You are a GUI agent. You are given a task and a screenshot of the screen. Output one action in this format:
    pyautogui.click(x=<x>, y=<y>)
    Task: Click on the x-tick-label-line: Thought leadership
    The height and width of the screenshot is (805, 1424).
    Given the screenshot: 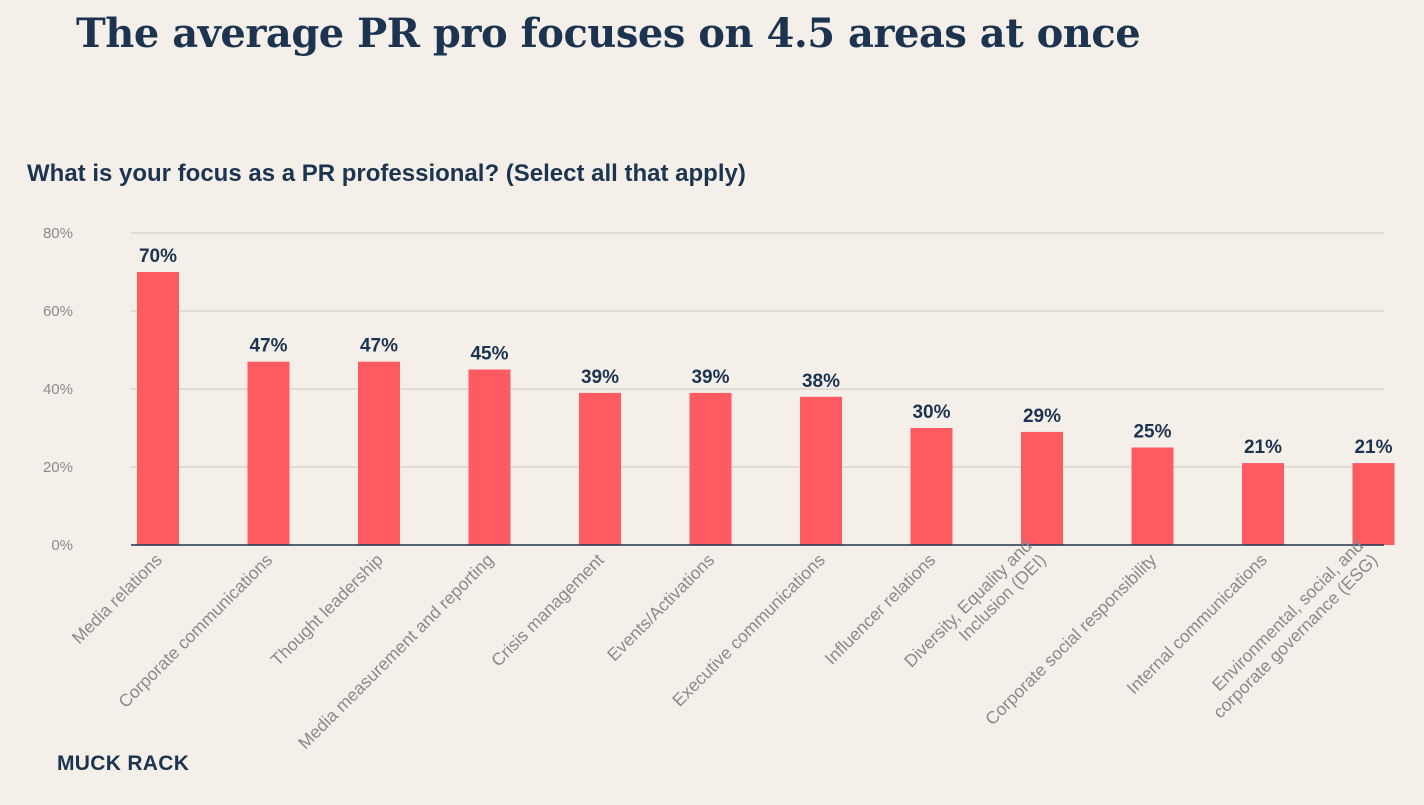 What is the action you would take?
    pyautogui.click(x=327, y=610)
    